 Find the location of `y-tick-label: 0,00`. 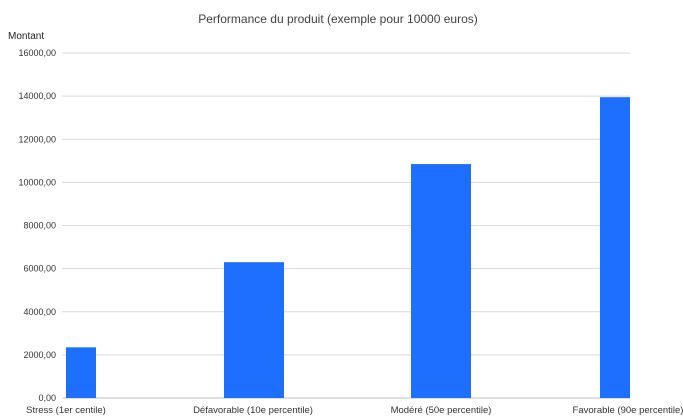

y-tick-label: 0,00 is located at coordinates (47, 398).